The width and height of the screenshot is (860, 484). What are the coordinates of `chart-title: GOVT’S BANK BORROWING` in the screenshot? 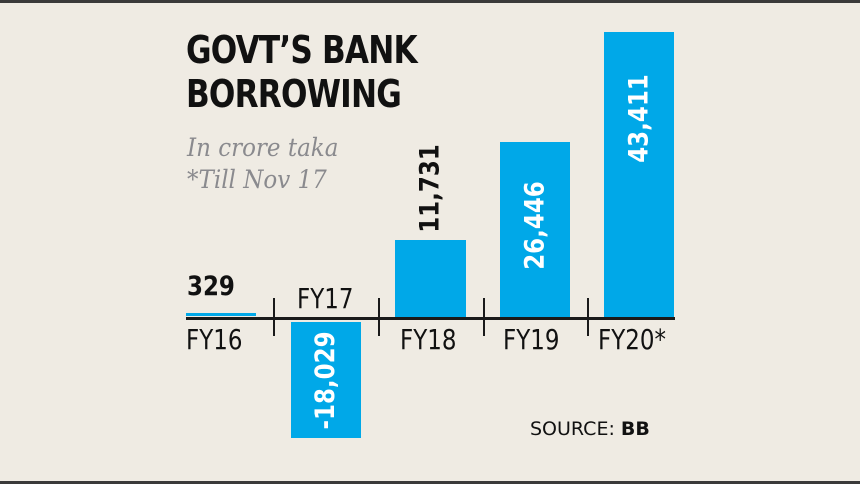 It's located at (302, 72).